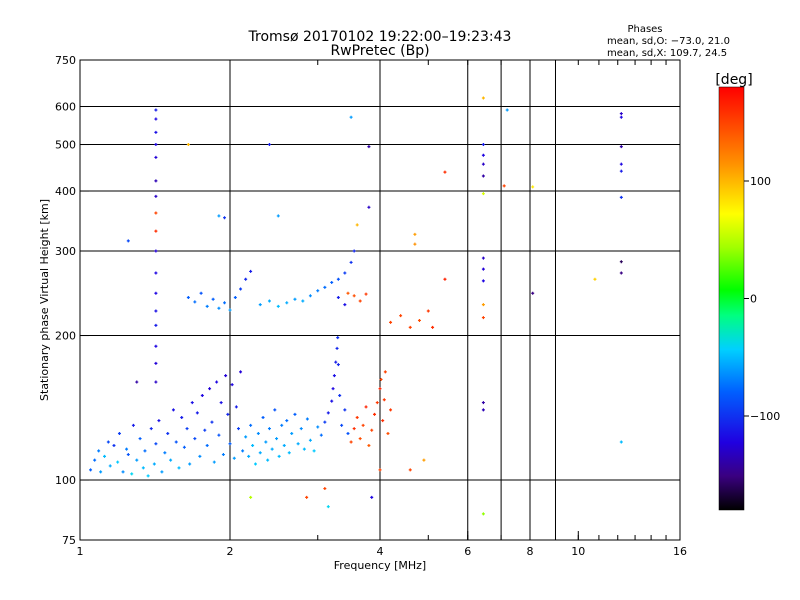 The image size is (800, 600). What do you see at coordinates (644, 29) in the screenshot?
I see `legend-box-title: Phases` at bounding box center [644, 29].